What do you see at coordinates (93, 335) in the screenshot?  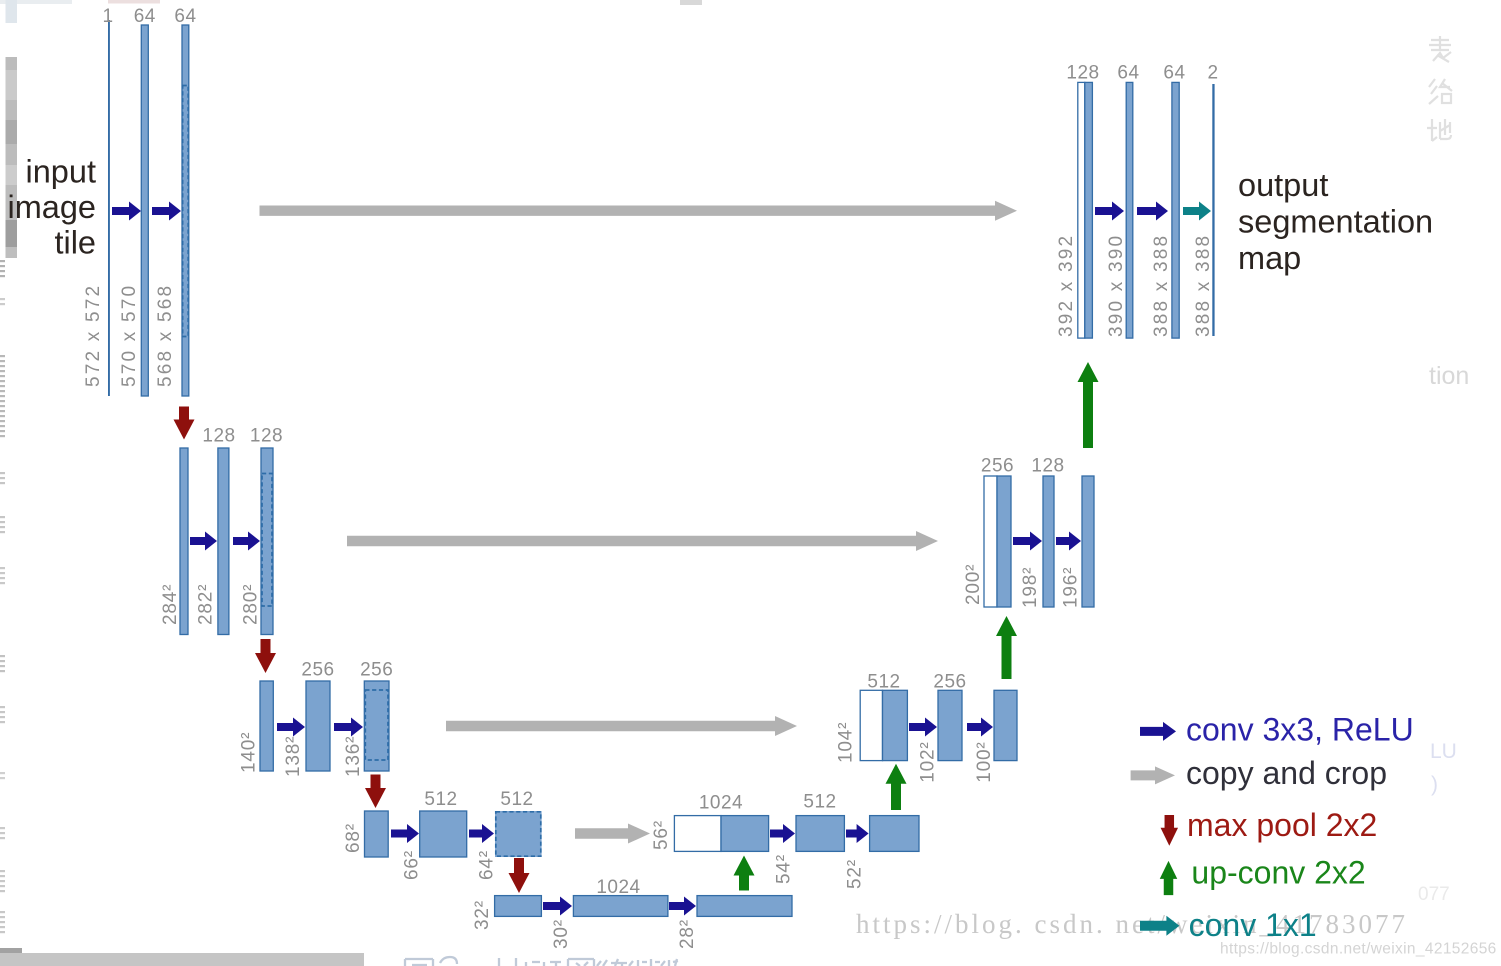 I see `svg-text: 572 x 572` at bounding box center [93, 335].